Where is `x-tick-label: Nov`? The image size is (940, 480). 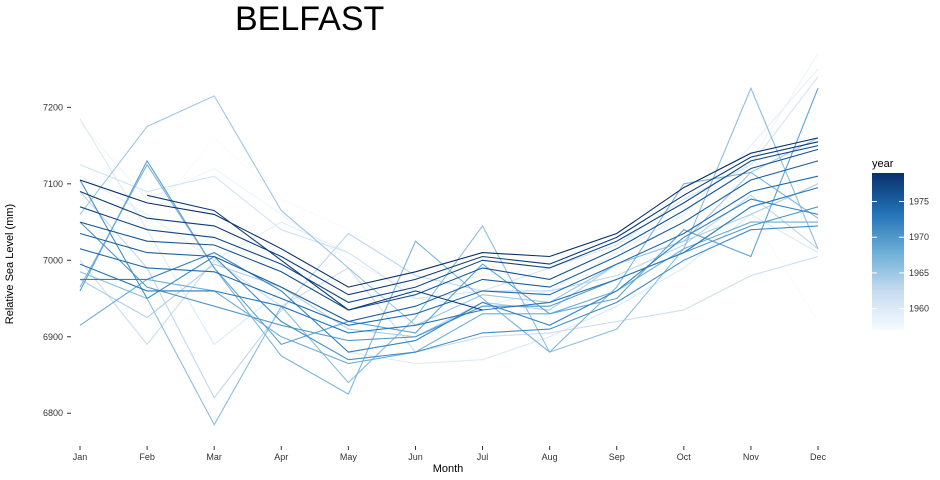
x-tick-label: Nov is located at coordinates (751, 457).